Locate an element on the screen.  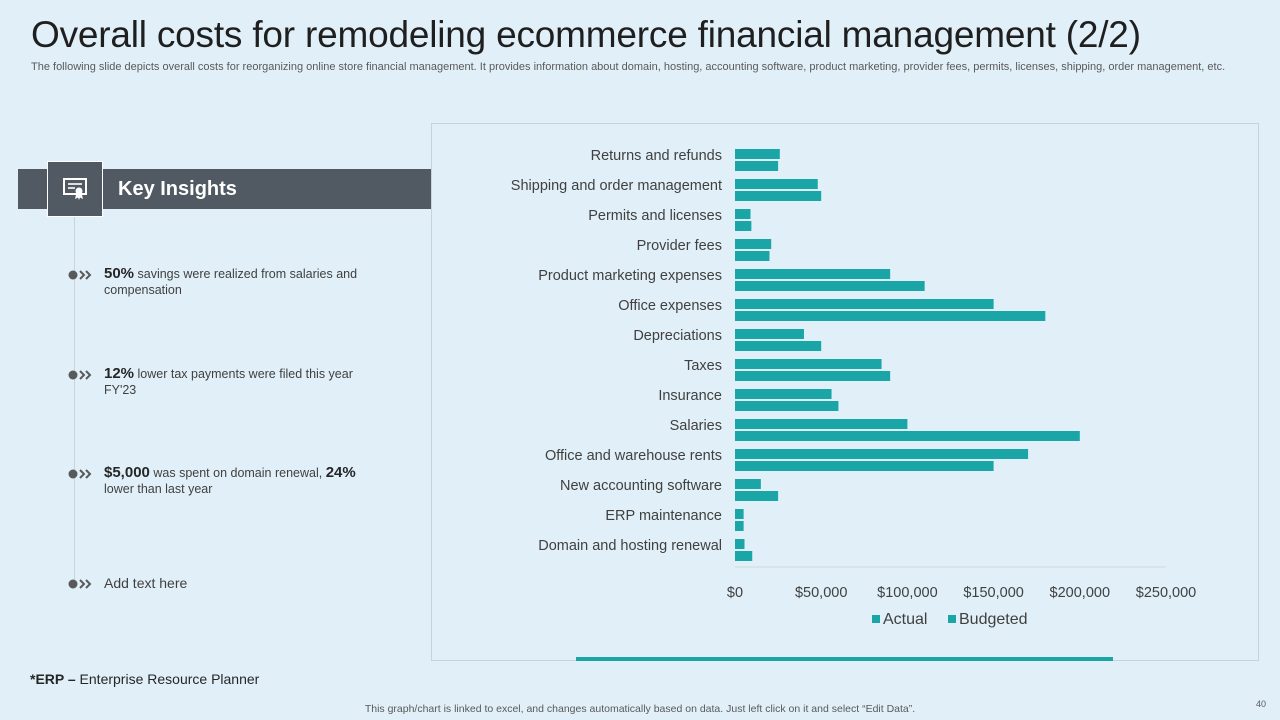
key-insights-heading: Key Insights is located at coordinates (177, 189).